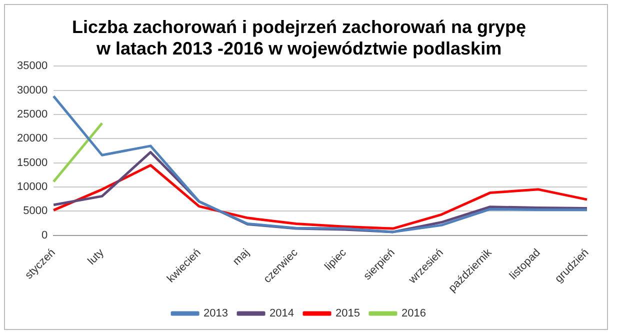 Image resolution: width=620 pixels, height=336 pixels. Describe the element at coordinates (282, 314) in the screenshot. I see `legend-label: 2014` at that location.